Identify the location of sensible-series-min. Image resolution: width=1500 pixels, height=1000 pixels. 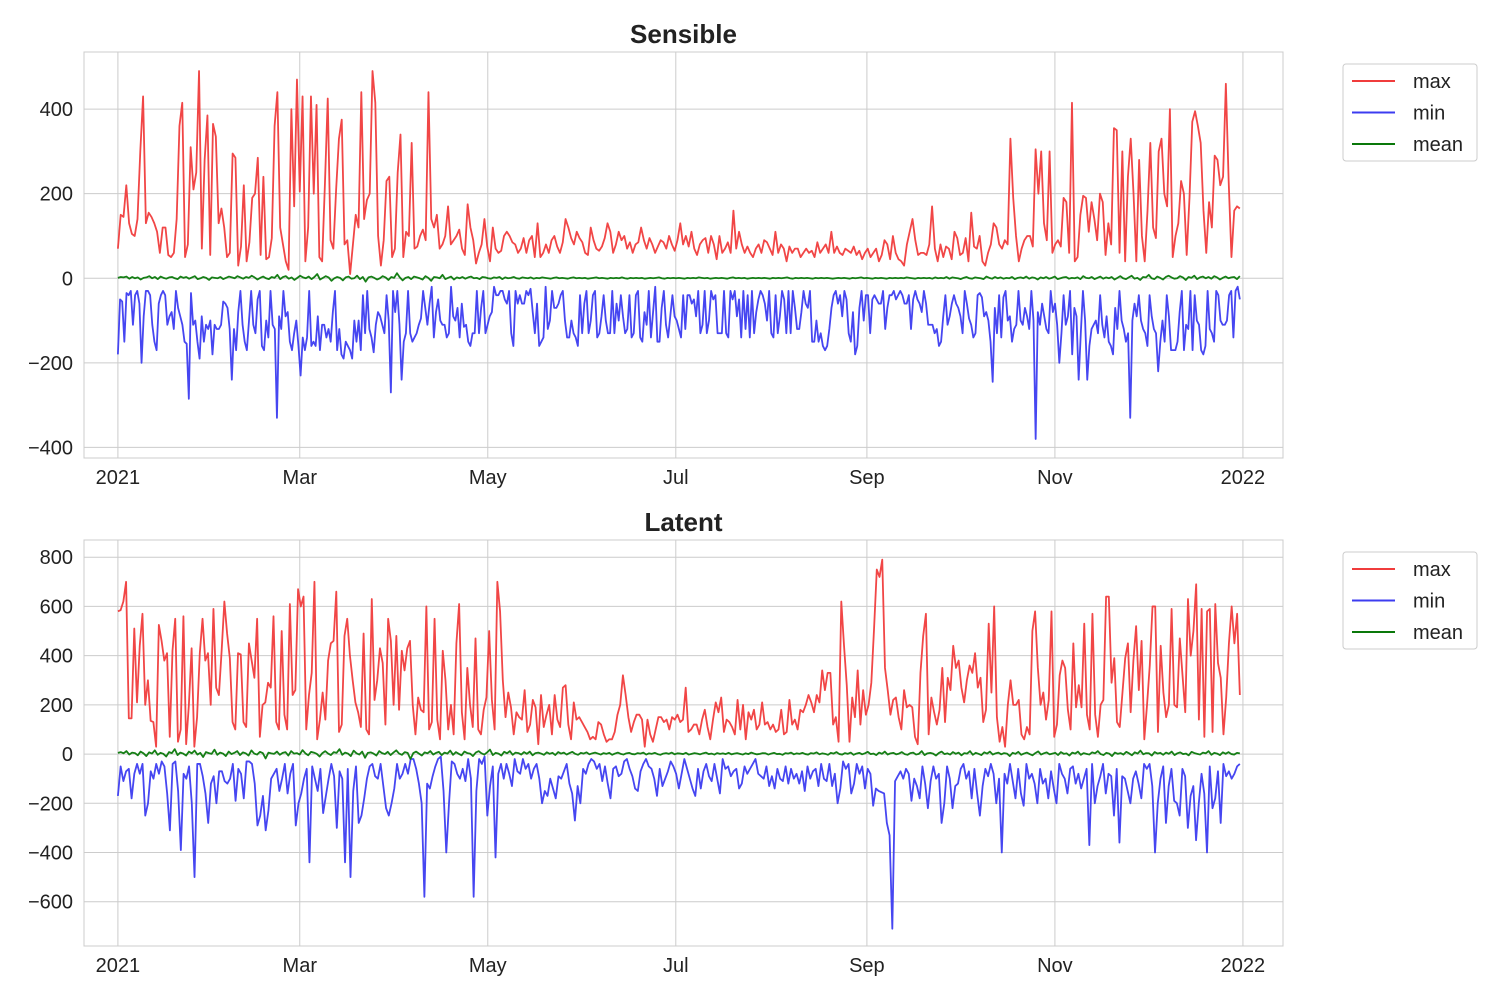
(679, 362).